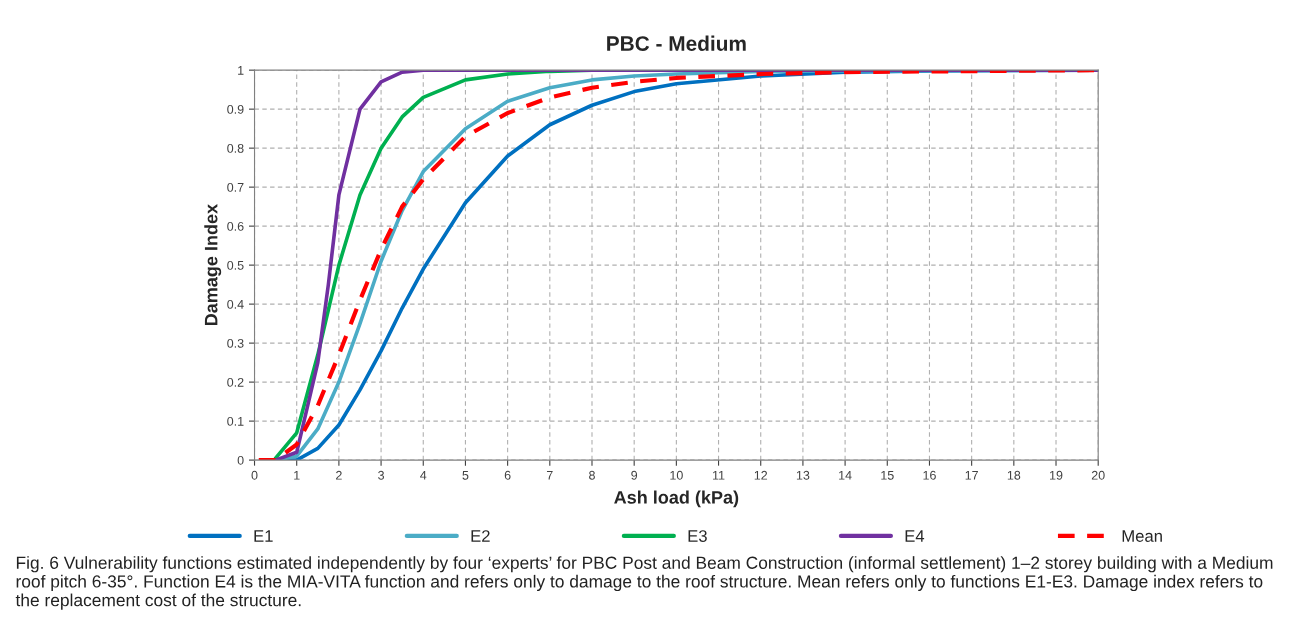 Image resolution: width=1292 pixels, height=632 pixels. What do you see at coordinates (235, 421) in the screenshot?
I see `y-tick-label: 0.1` at bounding box center [235, 421].